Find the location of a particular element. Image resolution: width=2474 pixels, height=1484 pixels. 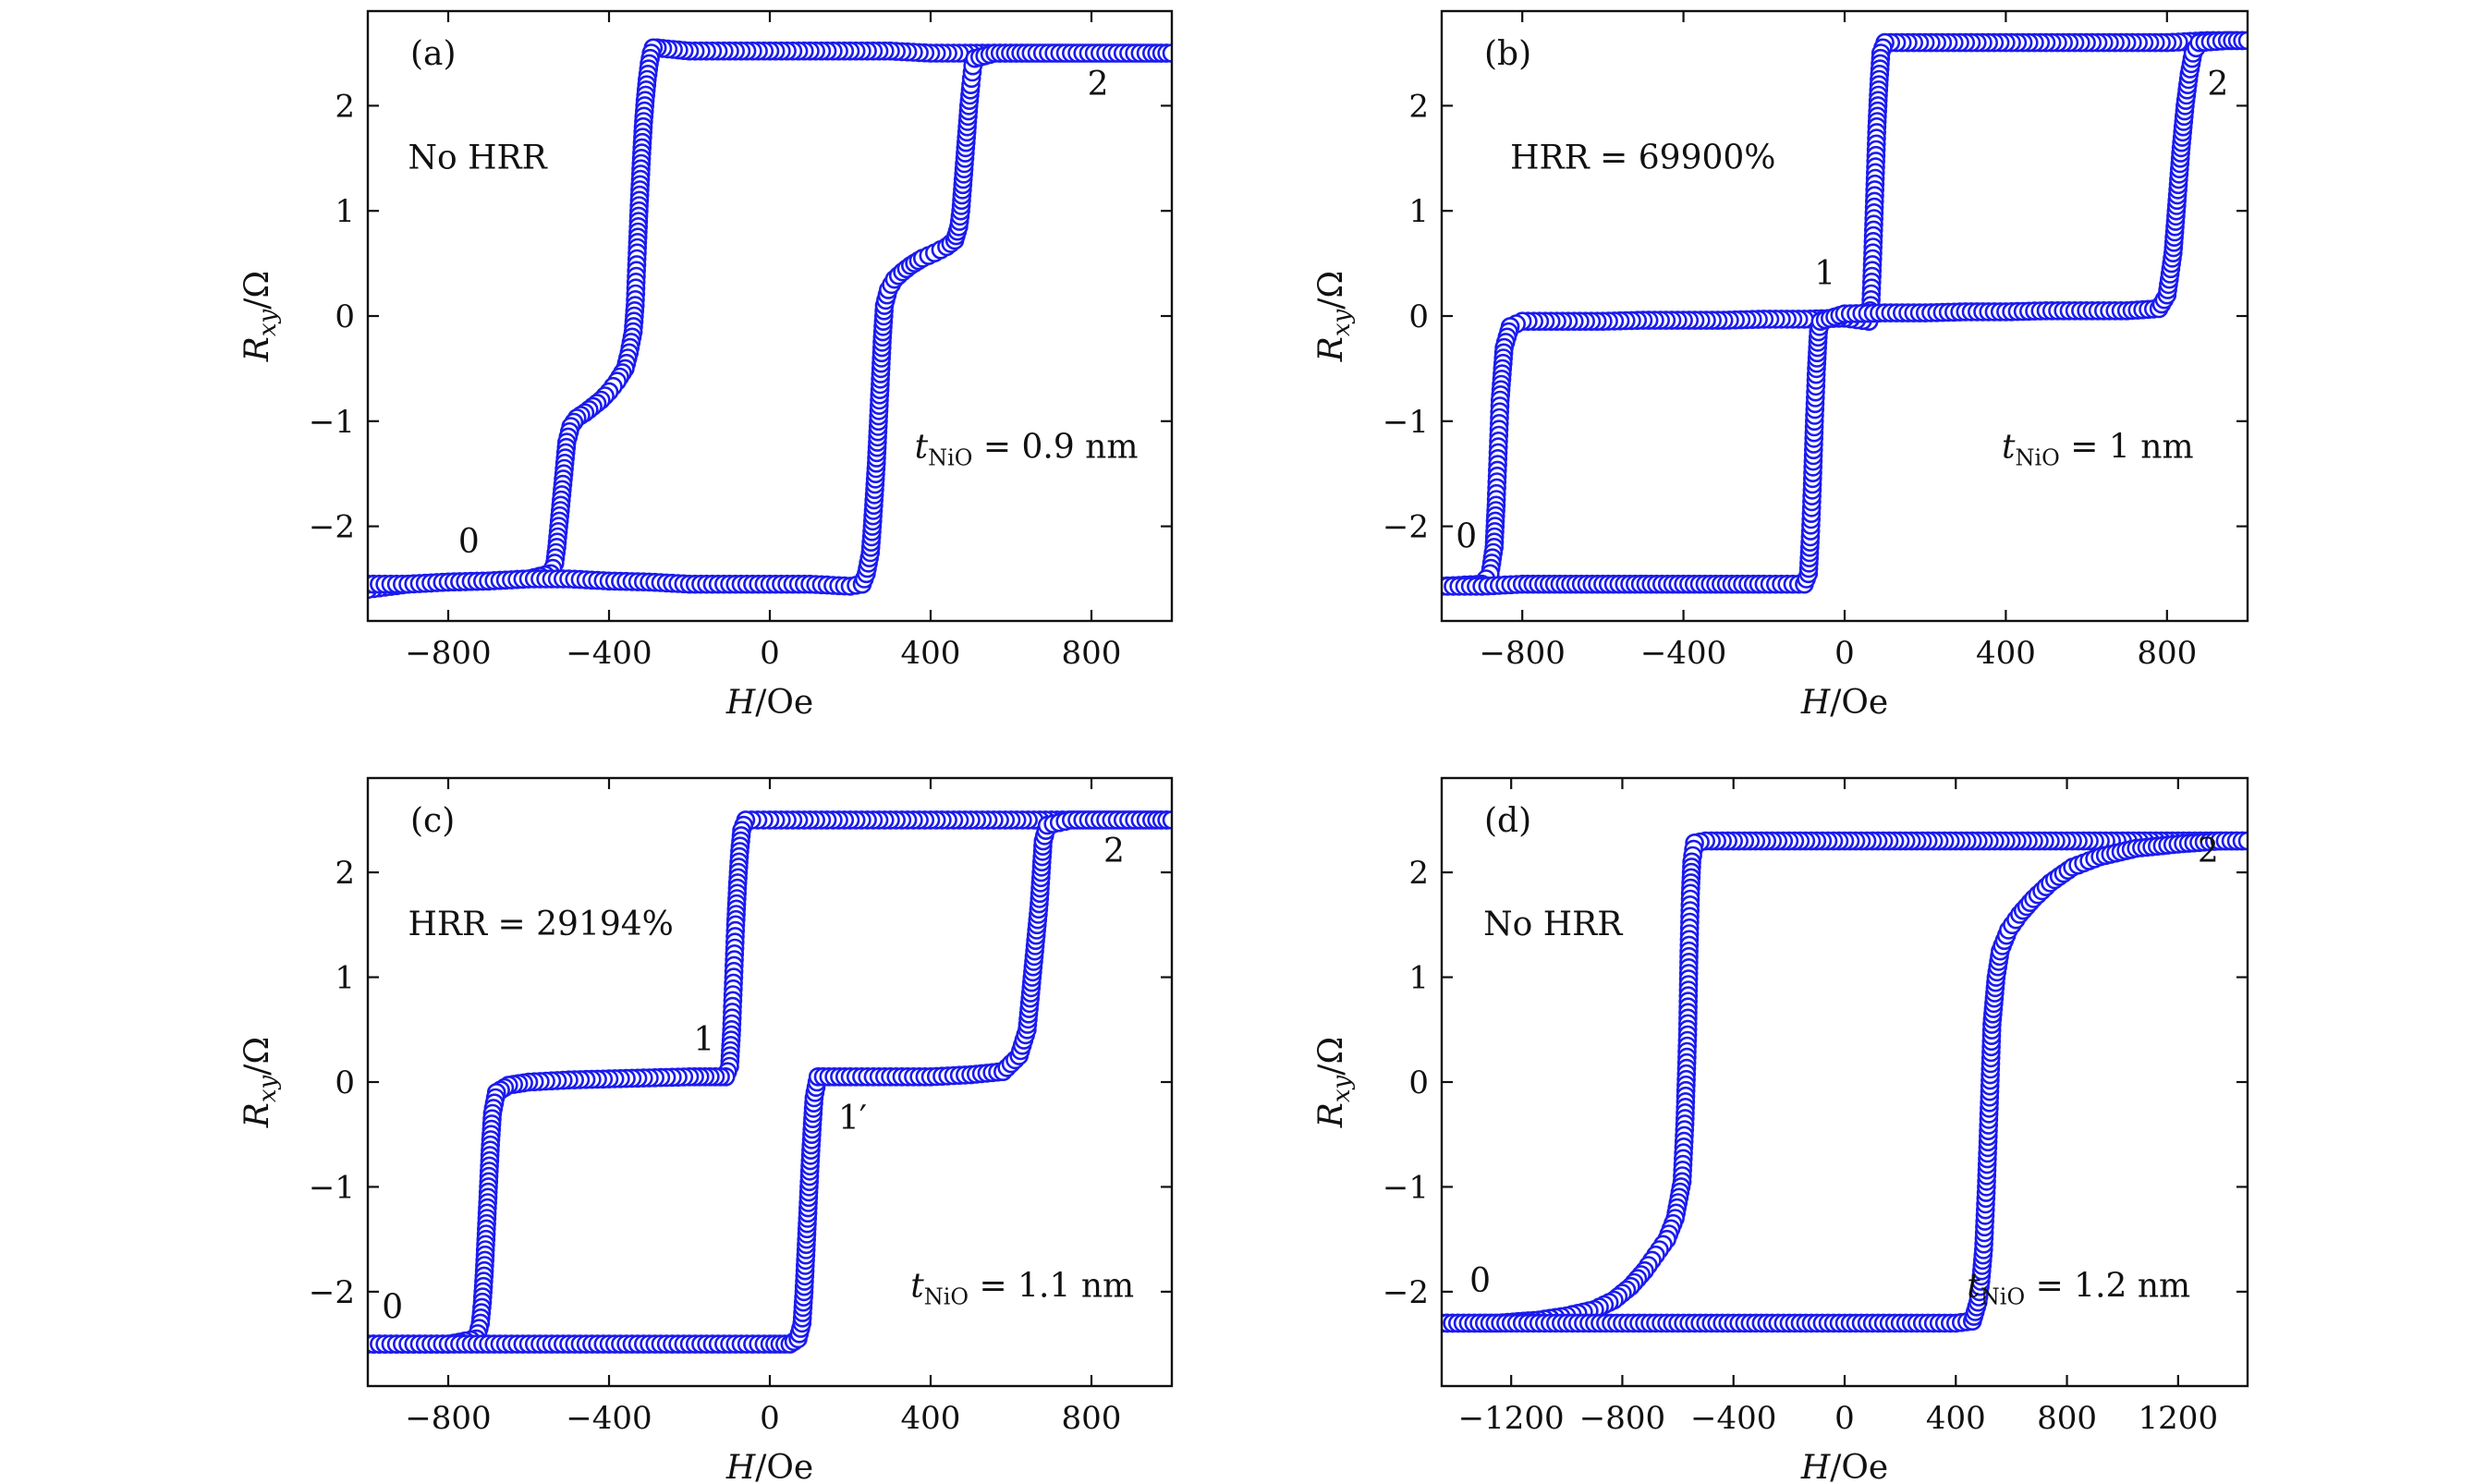

x-tick-label-c-2: 0 is located at coordinates (770, 1418).